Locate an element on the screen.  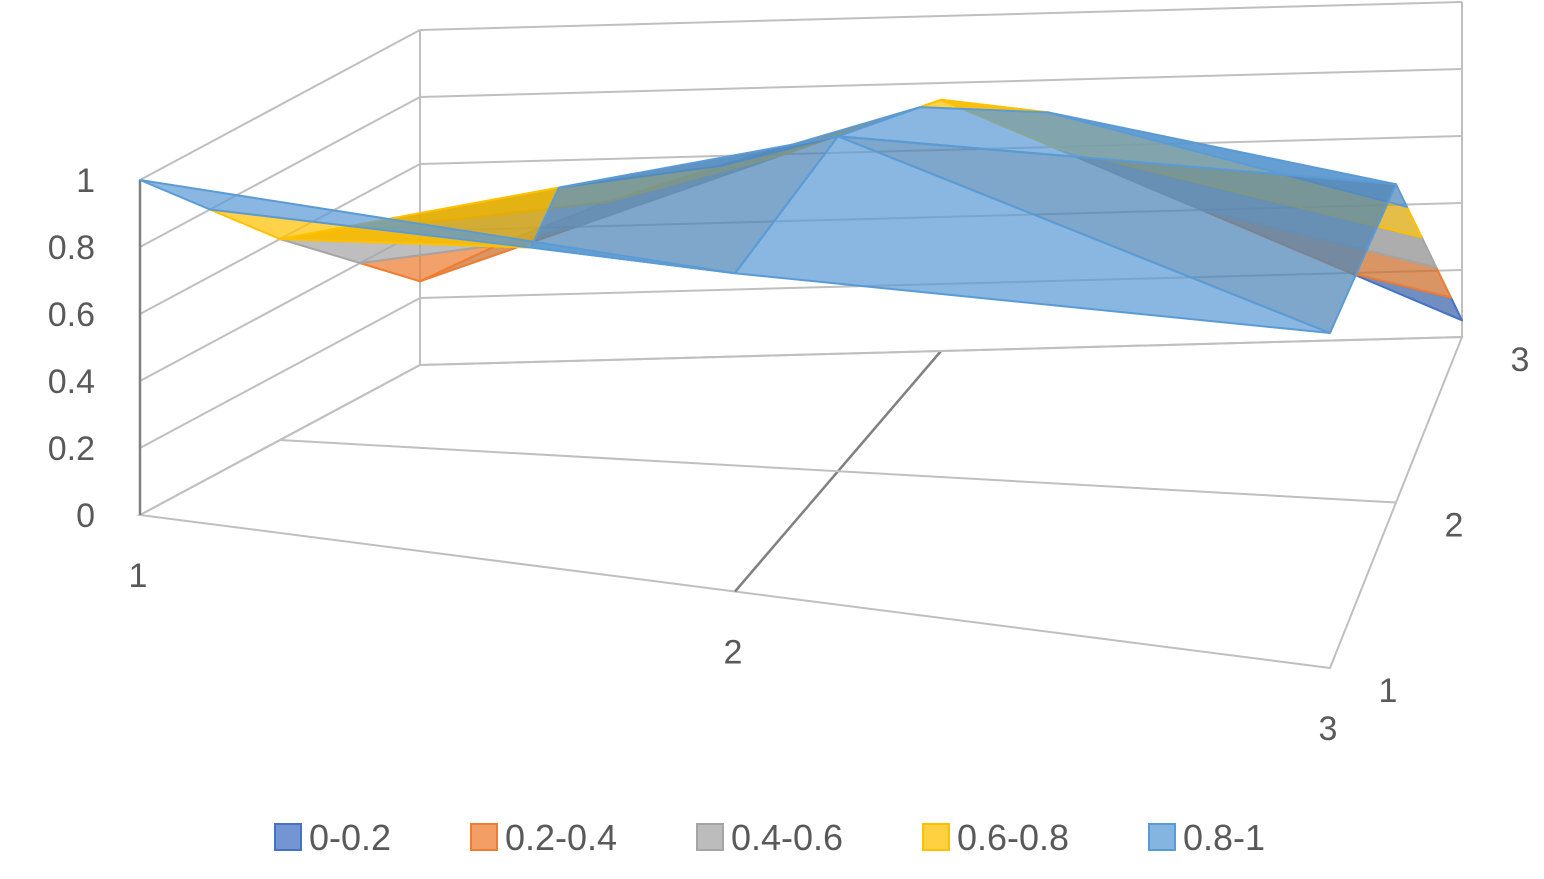
legend-item: 0.2-0.4 is located at coordinates (543, 837).